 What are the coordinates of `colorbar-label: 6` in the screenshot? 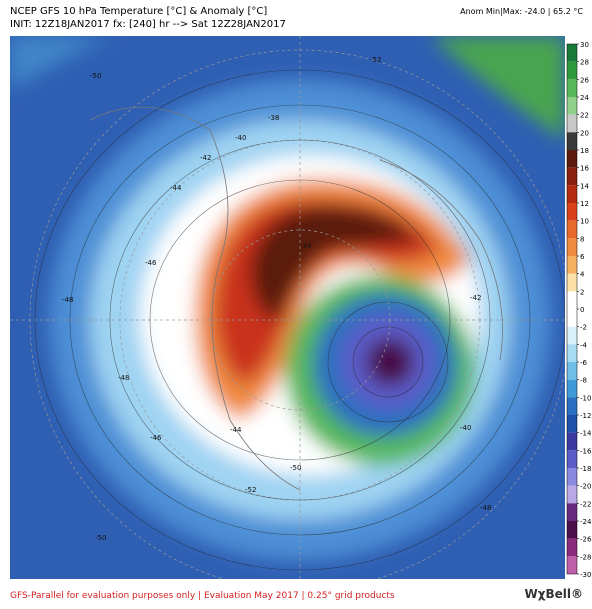 It's located at (582, 257).